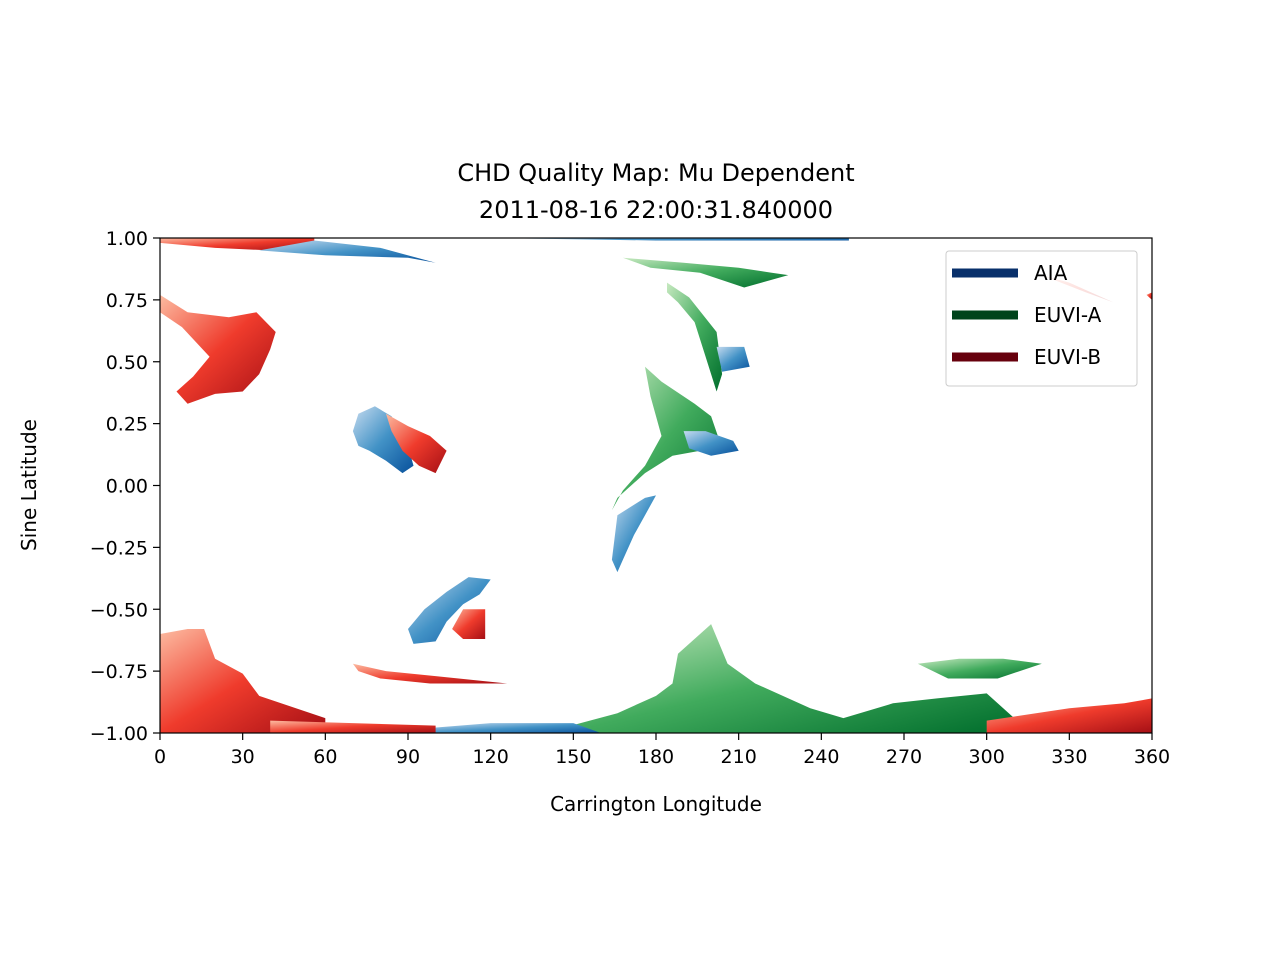  What do you see at coordinates (987, 757) in the screenshot?
I see `x-tick-label: 300` at bounding box center [987, 757].